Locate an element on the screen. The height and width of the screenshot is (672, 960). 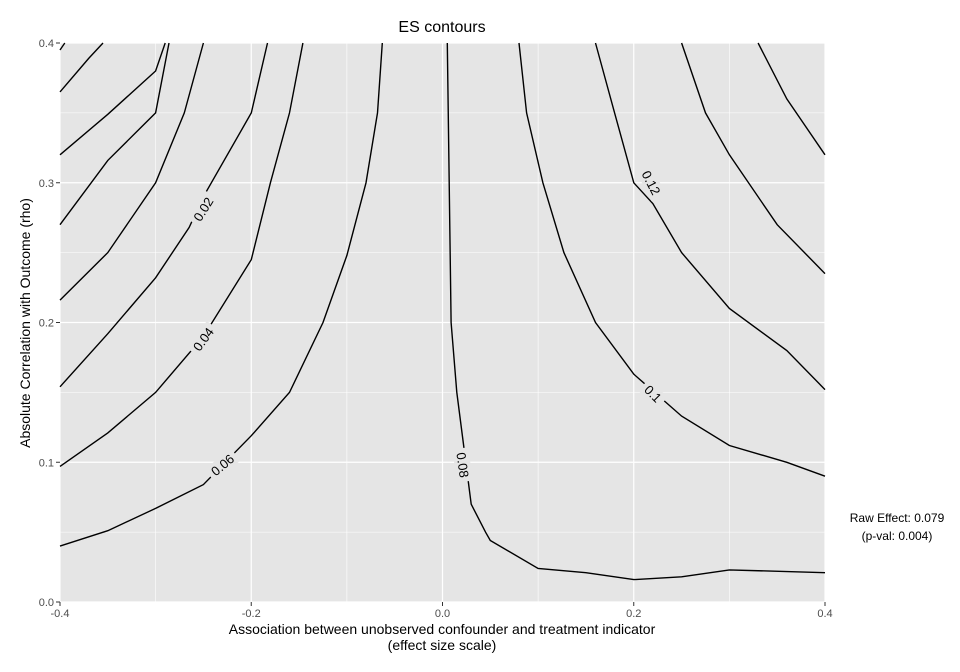
x-tick-label: 0.4 is located at coordinates (824, 614).